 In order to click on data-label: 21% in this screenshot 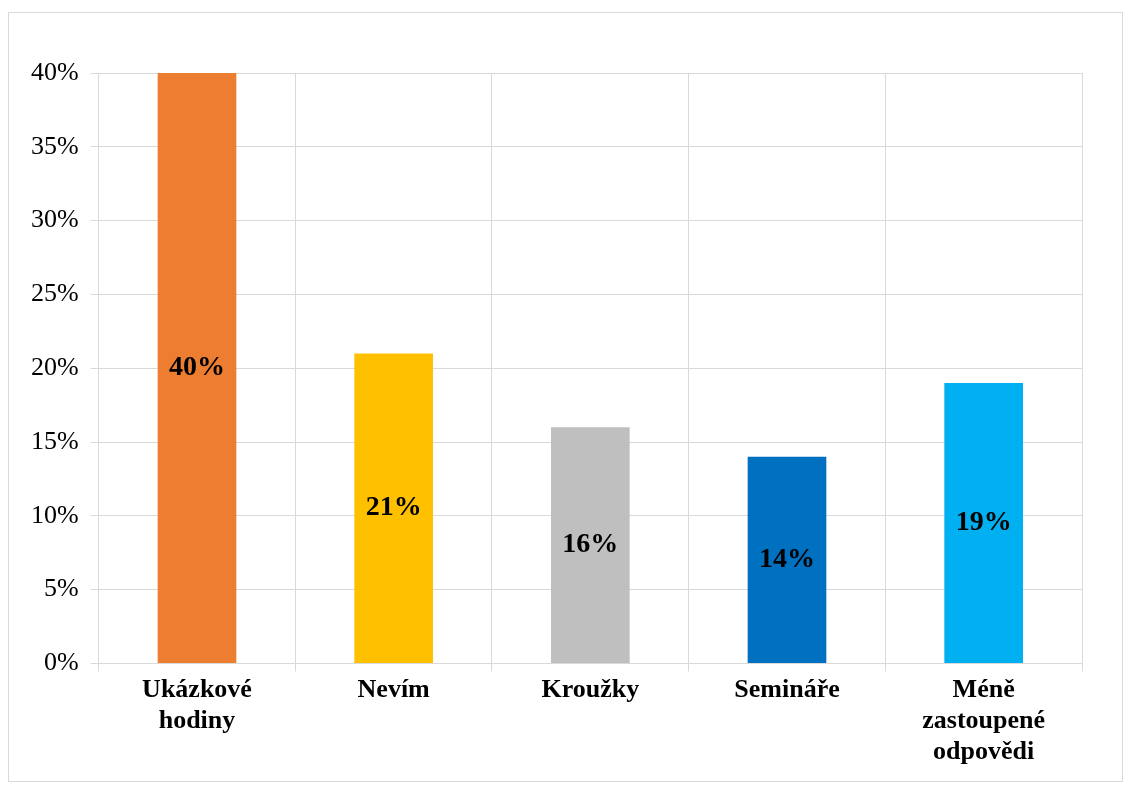, I will do `click(393, 506)`.